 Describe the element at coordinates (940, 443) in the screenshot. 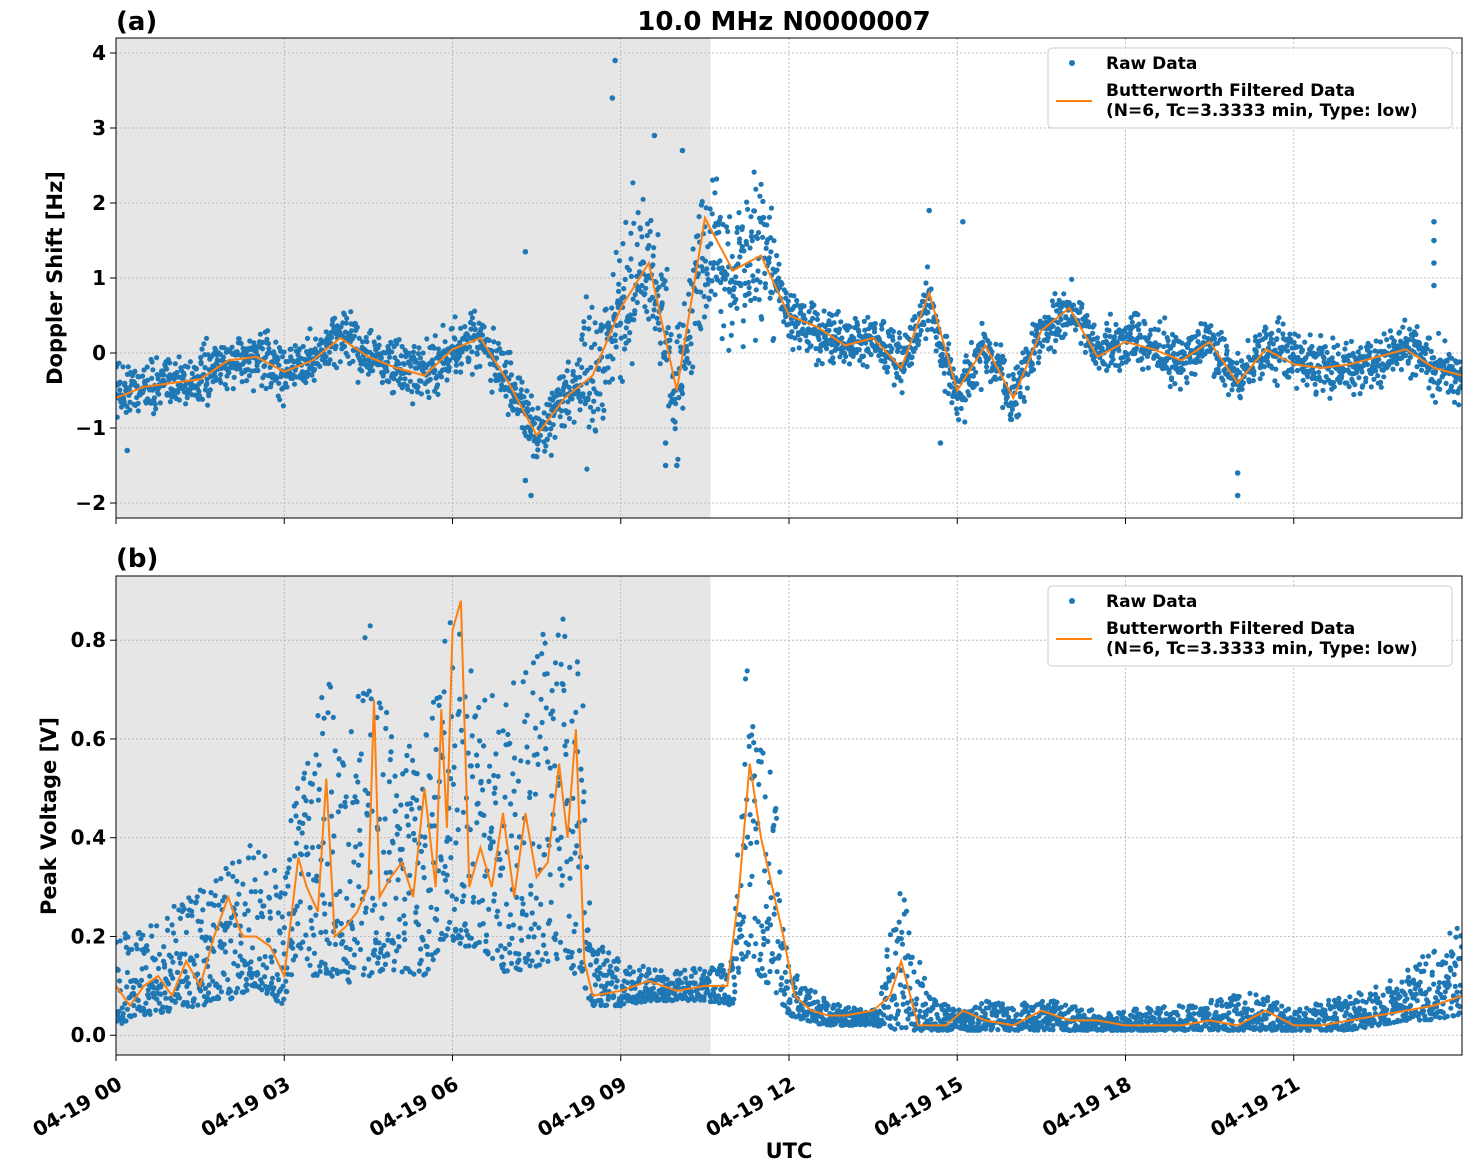

I see `raw-data-outlier` at that location.